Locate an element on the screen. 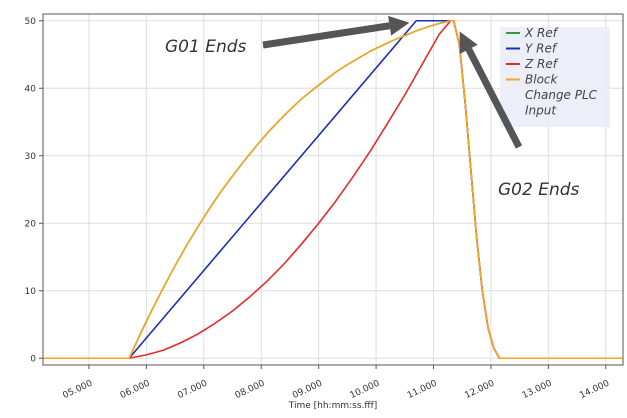 Image resolution: width=627 pixels, height=418 pixels. legend-background is located at coordinates (555, 77).